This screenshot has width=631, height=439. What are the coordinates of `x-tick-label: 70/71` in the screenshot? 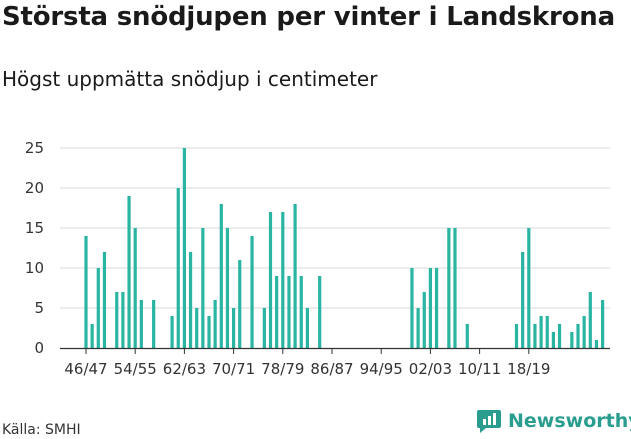 It's located at (233, 369).